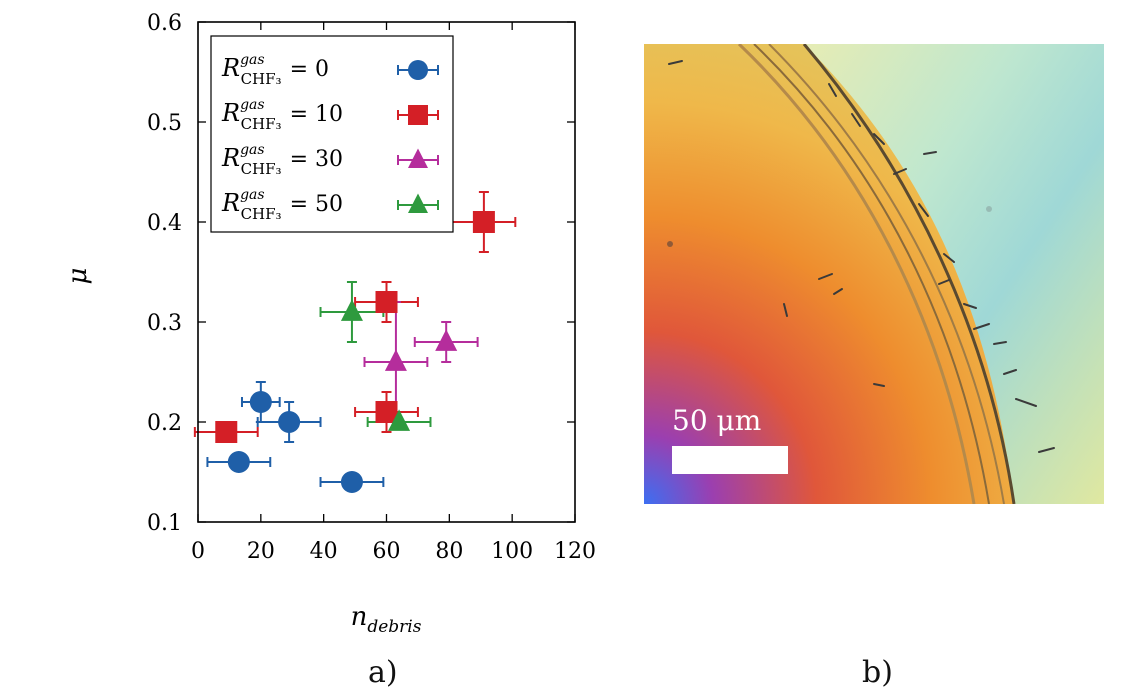 The width and height of the screenshot is (1140, 696). What do you see at coordinates (164, 323) in the screenshot?
I see `y-tick-label: 0.3` at bounding box center [164, 323].